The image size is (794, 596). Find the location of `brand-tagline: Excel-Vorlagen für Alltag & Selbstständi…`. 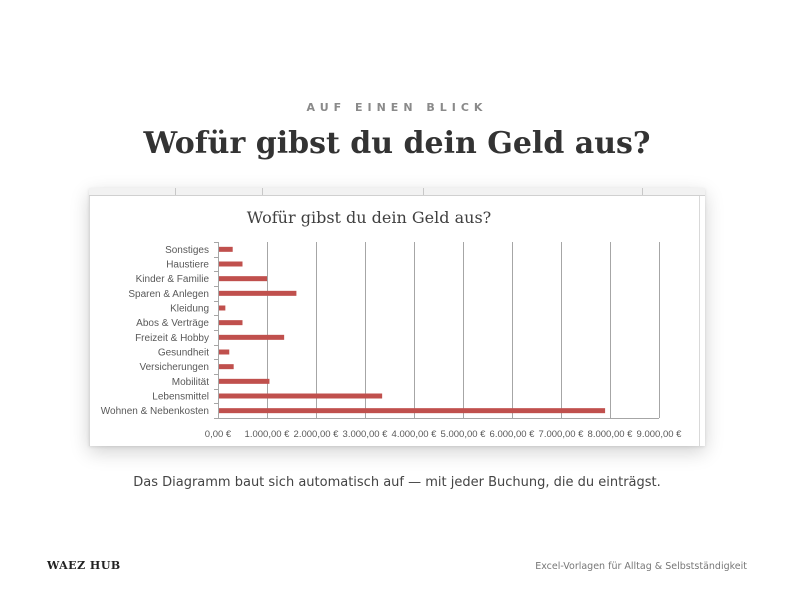

brand-tagline: Excel-Vorlagen für Alltag & Selbstständi… is located at coordinates (641, 566).